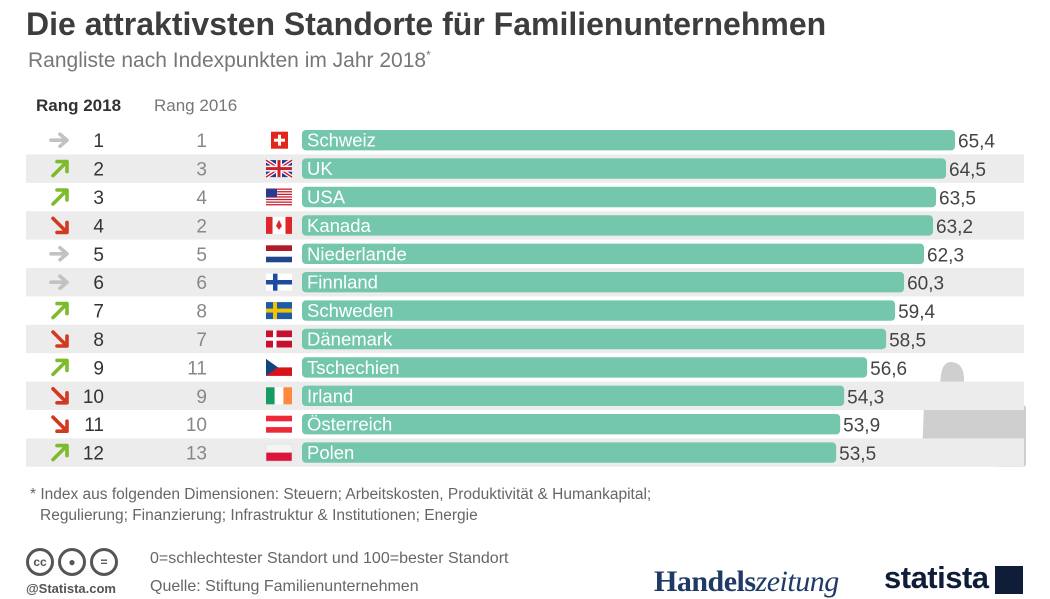 This screenshot has height=599, width=1050. Describe the element at coordinates (279, 396) in the screenshot. I see `flag-ie-icon` at that location.